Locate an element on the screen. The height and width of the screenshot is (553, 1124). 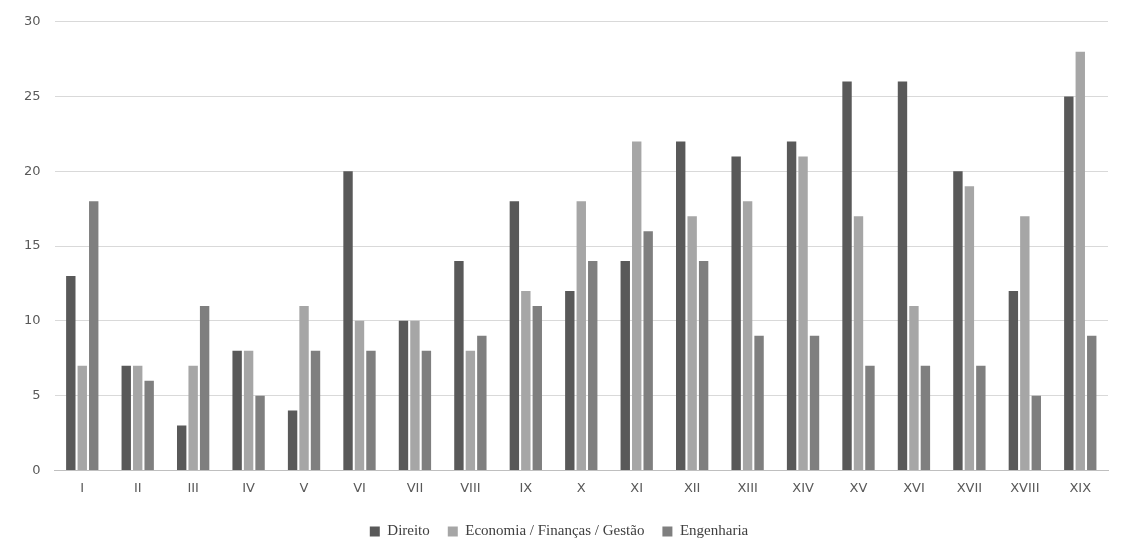
x-tick-label: XIII is located at coordinates (747, 487).